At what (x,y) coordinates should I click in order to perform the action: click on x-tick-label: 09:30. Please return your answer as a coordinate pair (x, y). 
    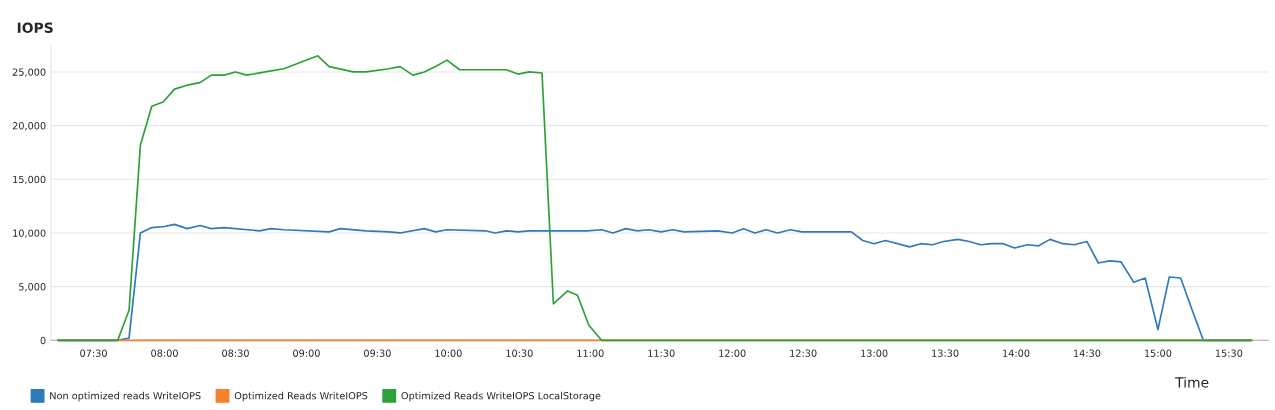
    Looking at the image, I should click on (377, 353).